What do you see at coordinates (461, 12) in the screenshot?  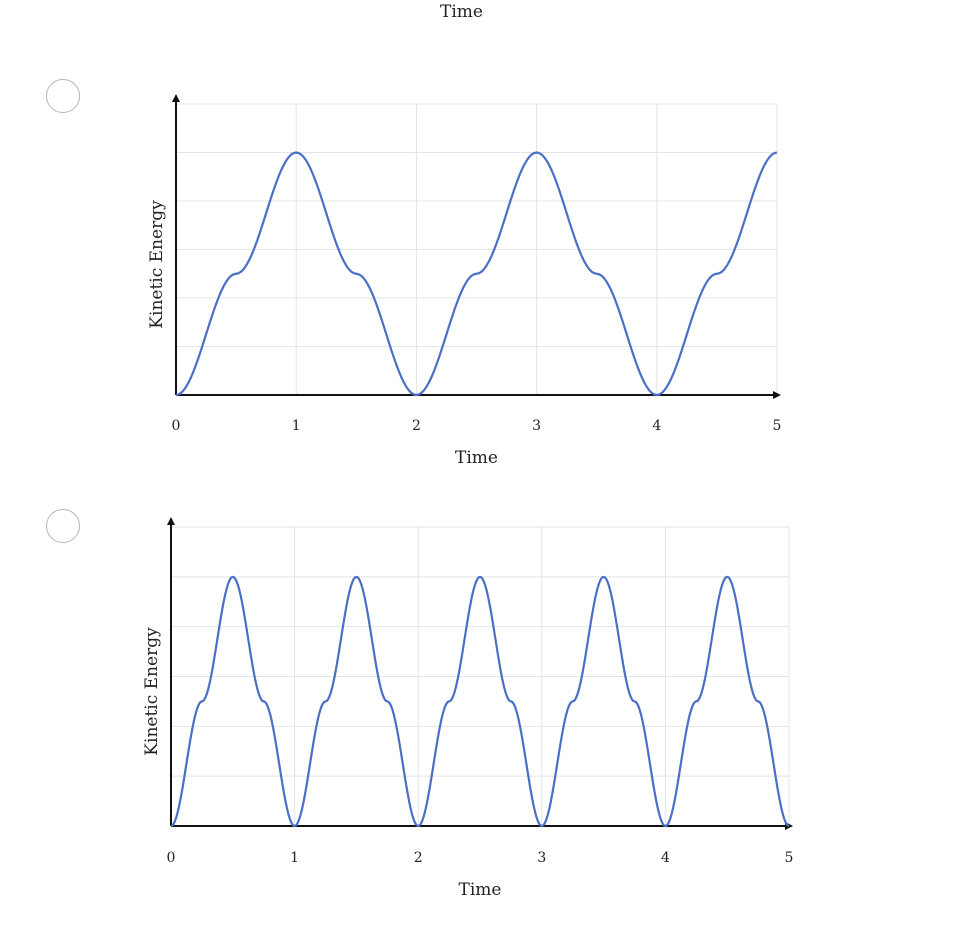 I see `top-axis-label: Time` at bounding box center [461, 12].